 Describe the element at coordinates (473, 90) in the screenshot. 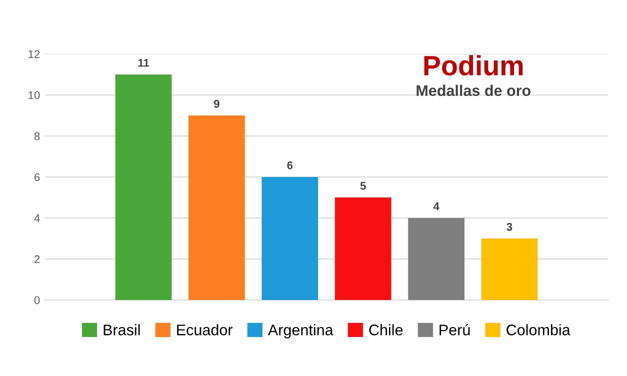

I see `text: Medallas de oro` at that location.